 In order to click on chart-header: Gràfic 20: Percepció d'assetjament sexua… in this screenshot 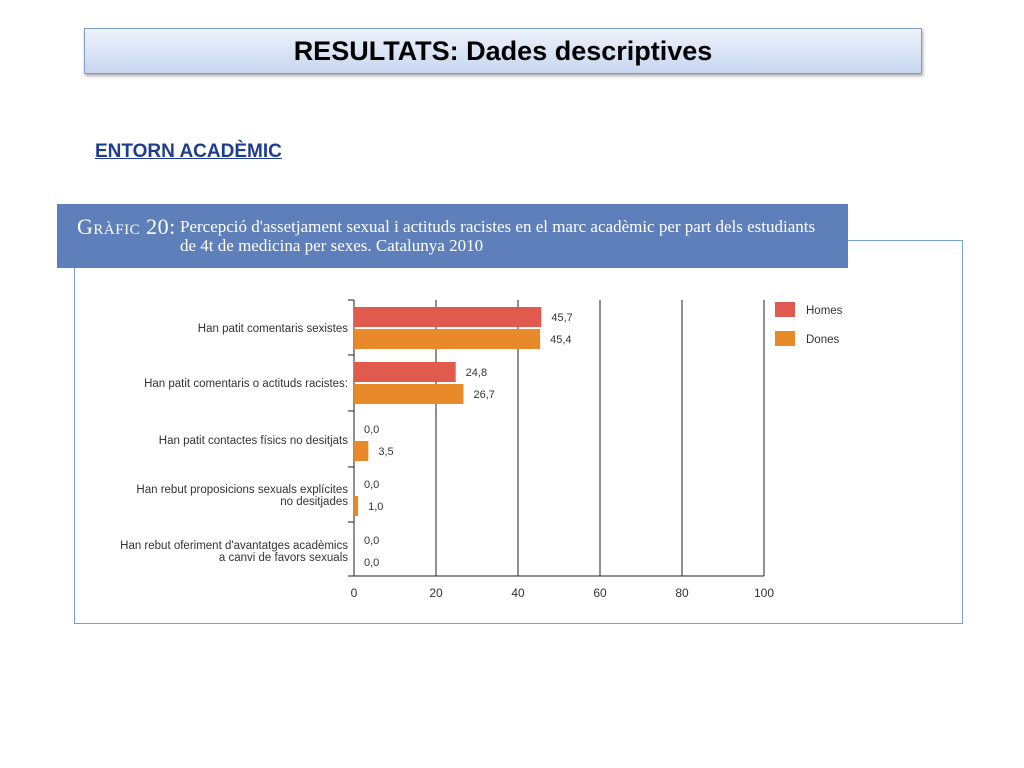, I will do `click(452, 236)`.